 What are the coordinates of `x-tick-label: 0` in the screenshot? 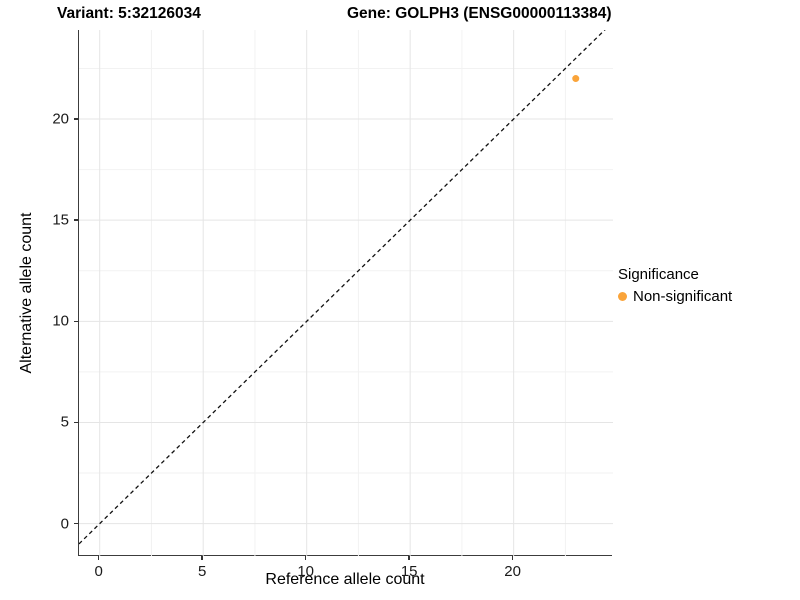 It's located at (98, 571).